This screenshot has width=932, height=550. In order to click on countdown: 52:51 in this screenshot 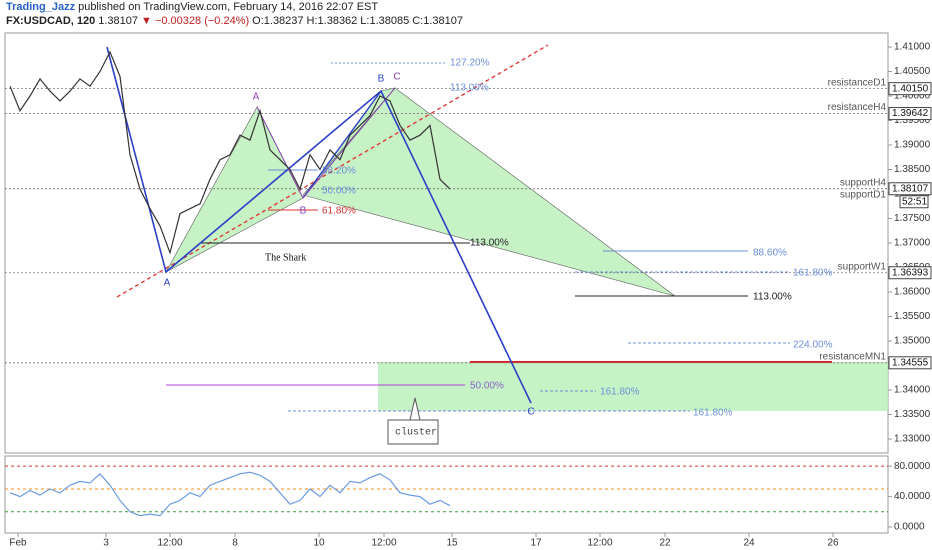, I will do `click(914, 201)`.